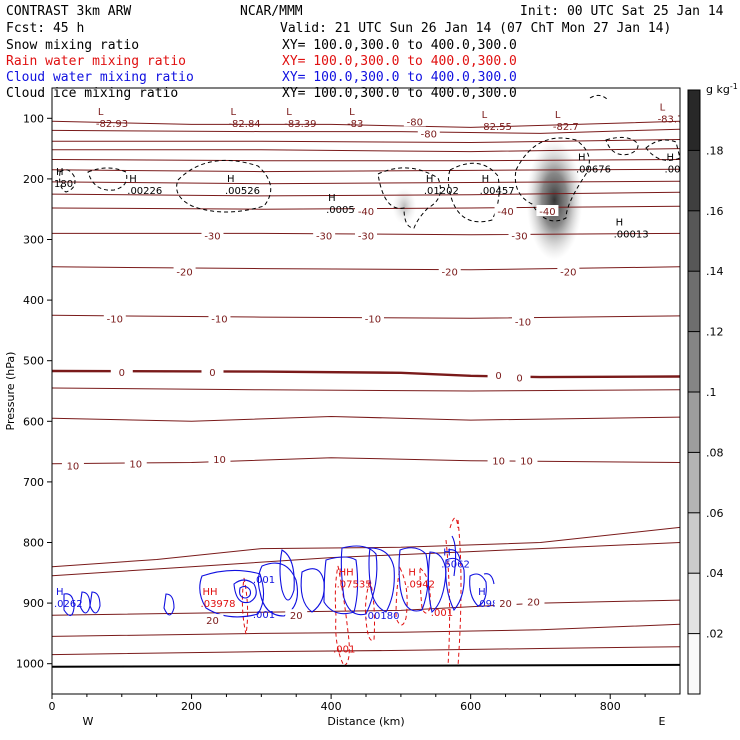 The image size is (740, 740). What do you see at coordinates (715, 634) in the screenshot?
I see `colorbar-tick-label: .02` at bounding box center [715, 634].